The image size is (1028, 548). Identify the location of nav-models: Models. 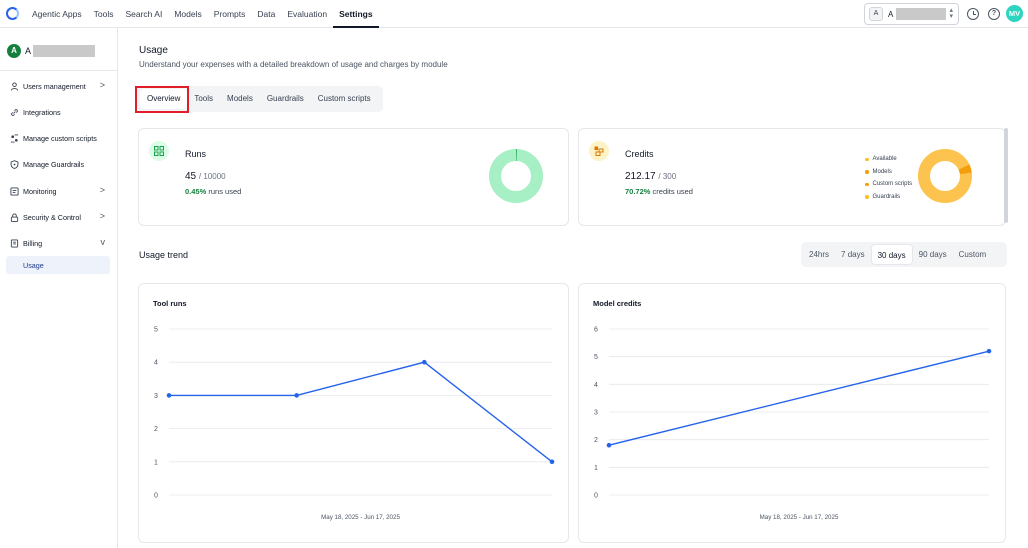
(188, 14).